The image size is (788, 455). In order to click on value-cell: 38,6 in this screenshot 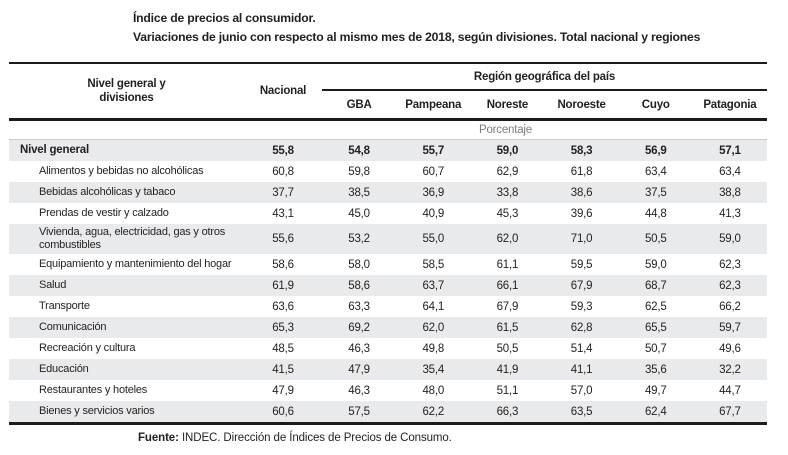, I will do `click(581, 192)`.